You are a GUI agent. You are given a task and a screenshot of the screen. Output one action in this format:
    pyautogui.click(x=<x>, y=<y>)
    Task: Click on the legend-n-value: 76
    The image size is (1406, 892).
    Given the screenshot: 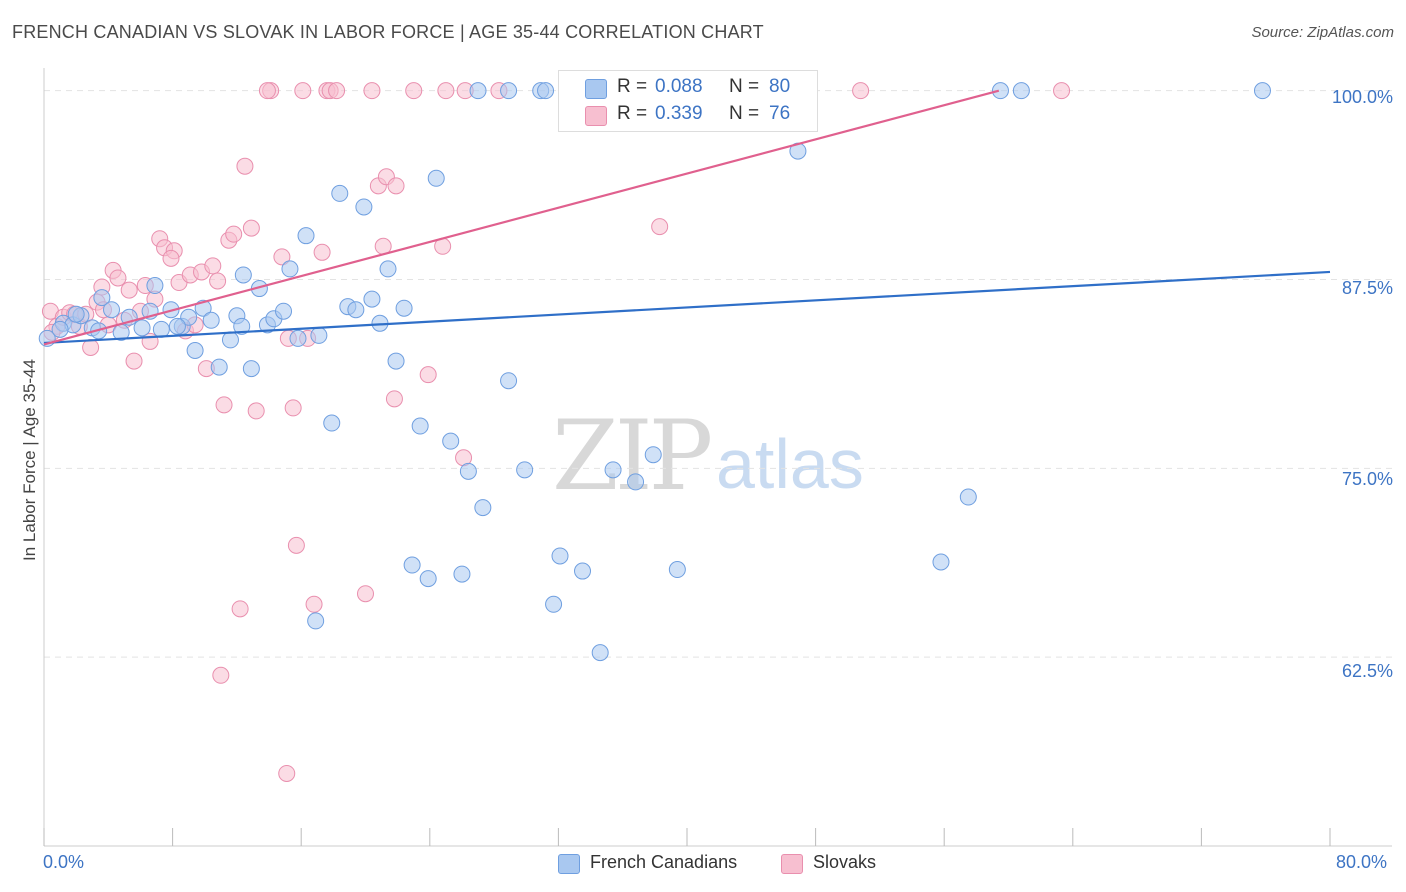 What is the action you would take?
    pyautogui.click(x=780, y=113)
    